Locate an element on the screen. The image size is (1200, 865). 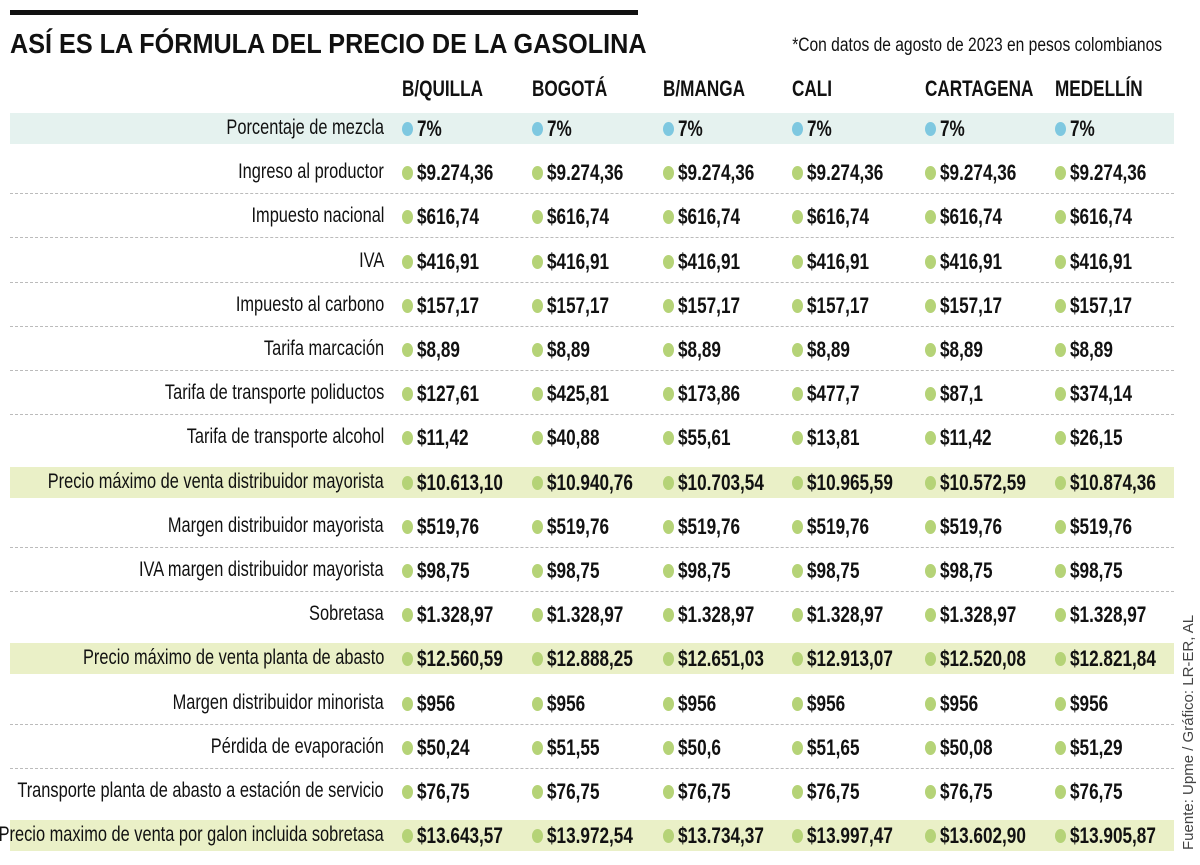
table-cell: $8,89 is located at coordinates (827, 350).